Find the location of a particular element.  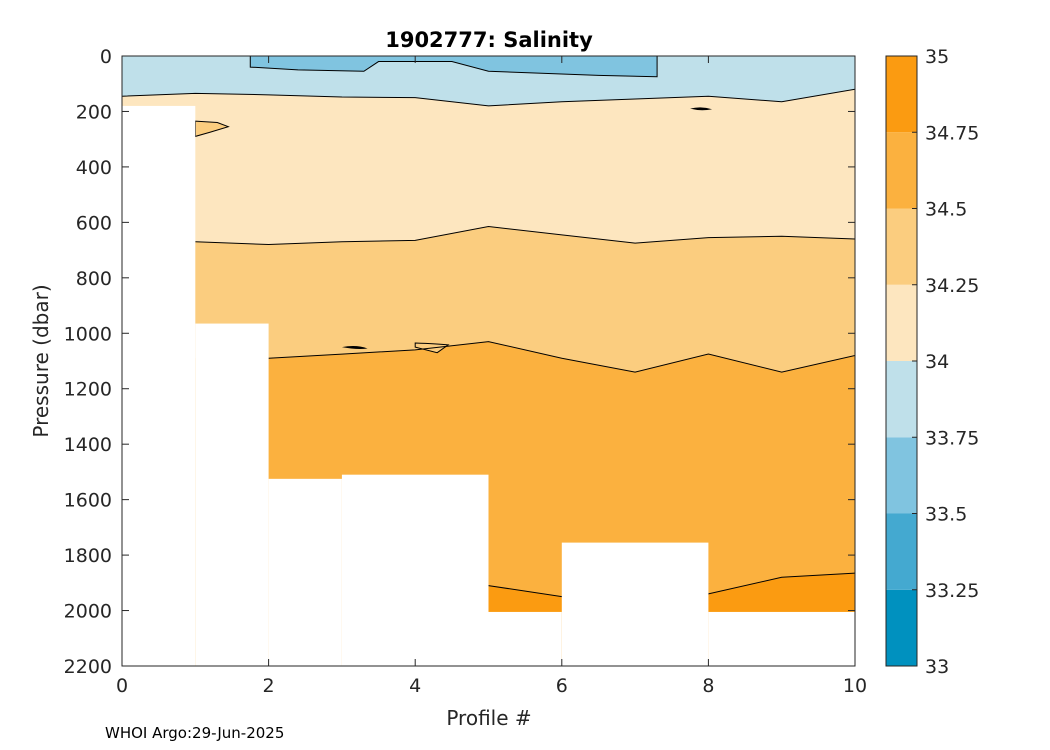

x-tick-label: 2 is located at coordinates (269, 686).